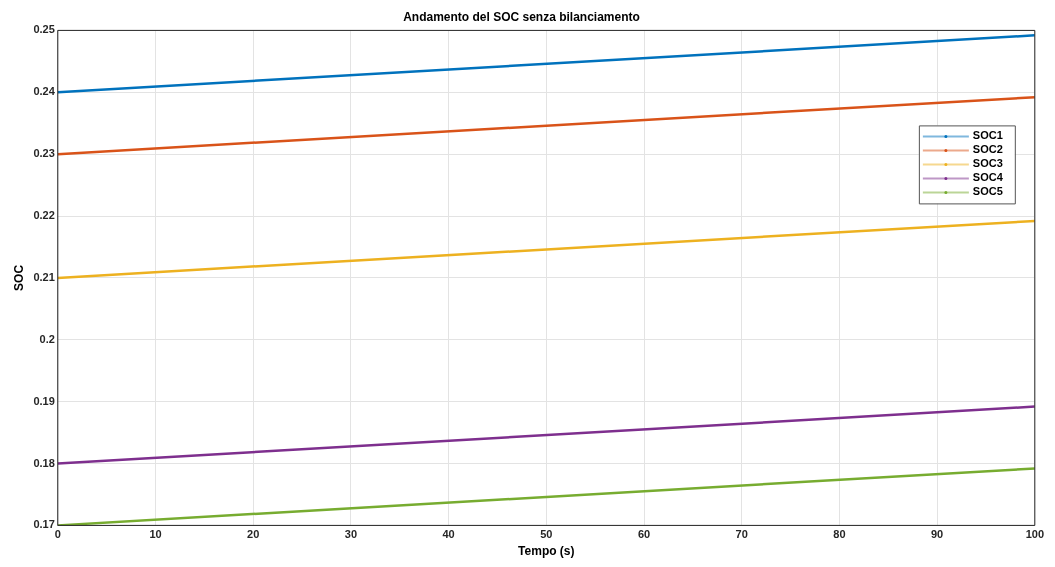 The width and height of the screenshot is (1055, 567). Describe the element at coordinates (44, 276) in the screenshot. I see `y-tick-label: 0.21` at that location.